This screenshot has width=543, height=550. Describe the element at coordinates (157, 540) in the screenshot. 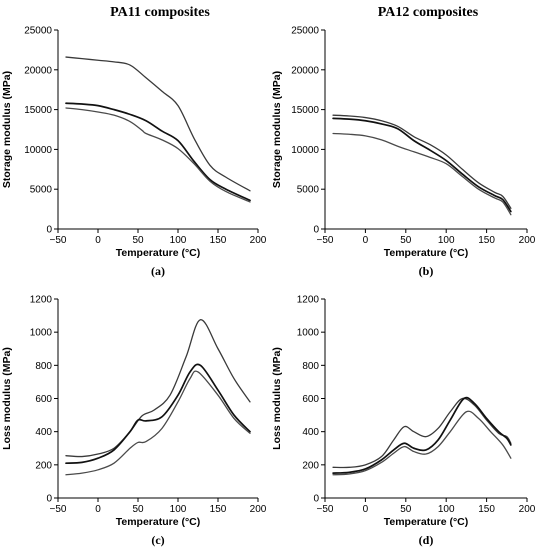

I see `panel-label: (c)` at that location.